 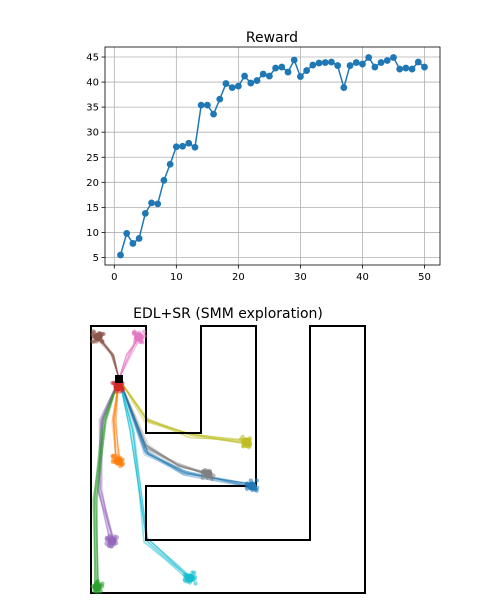 I want to click on x-tick-label: 40, so click(x=362, y=277).